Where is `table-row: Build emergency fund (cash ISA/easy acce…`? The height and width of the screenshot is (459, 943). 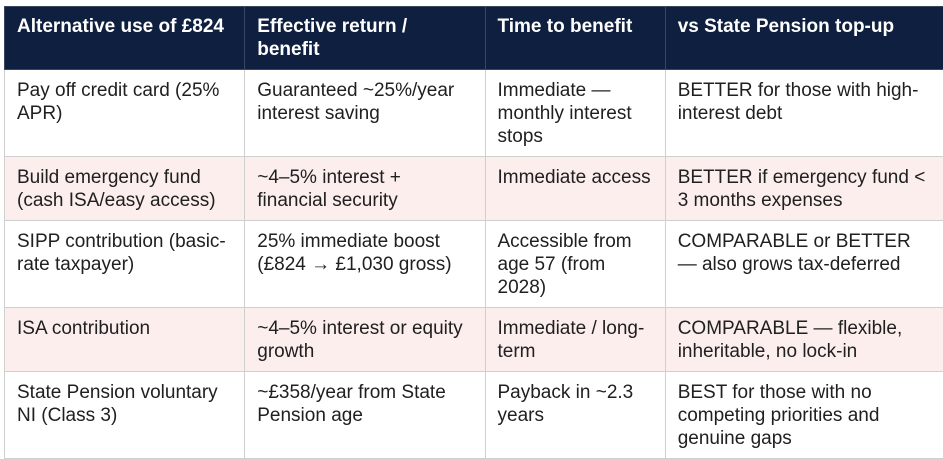
table-row: Build emergency fund (cash ISA/easy acce… is located at coordinates (474, 189).